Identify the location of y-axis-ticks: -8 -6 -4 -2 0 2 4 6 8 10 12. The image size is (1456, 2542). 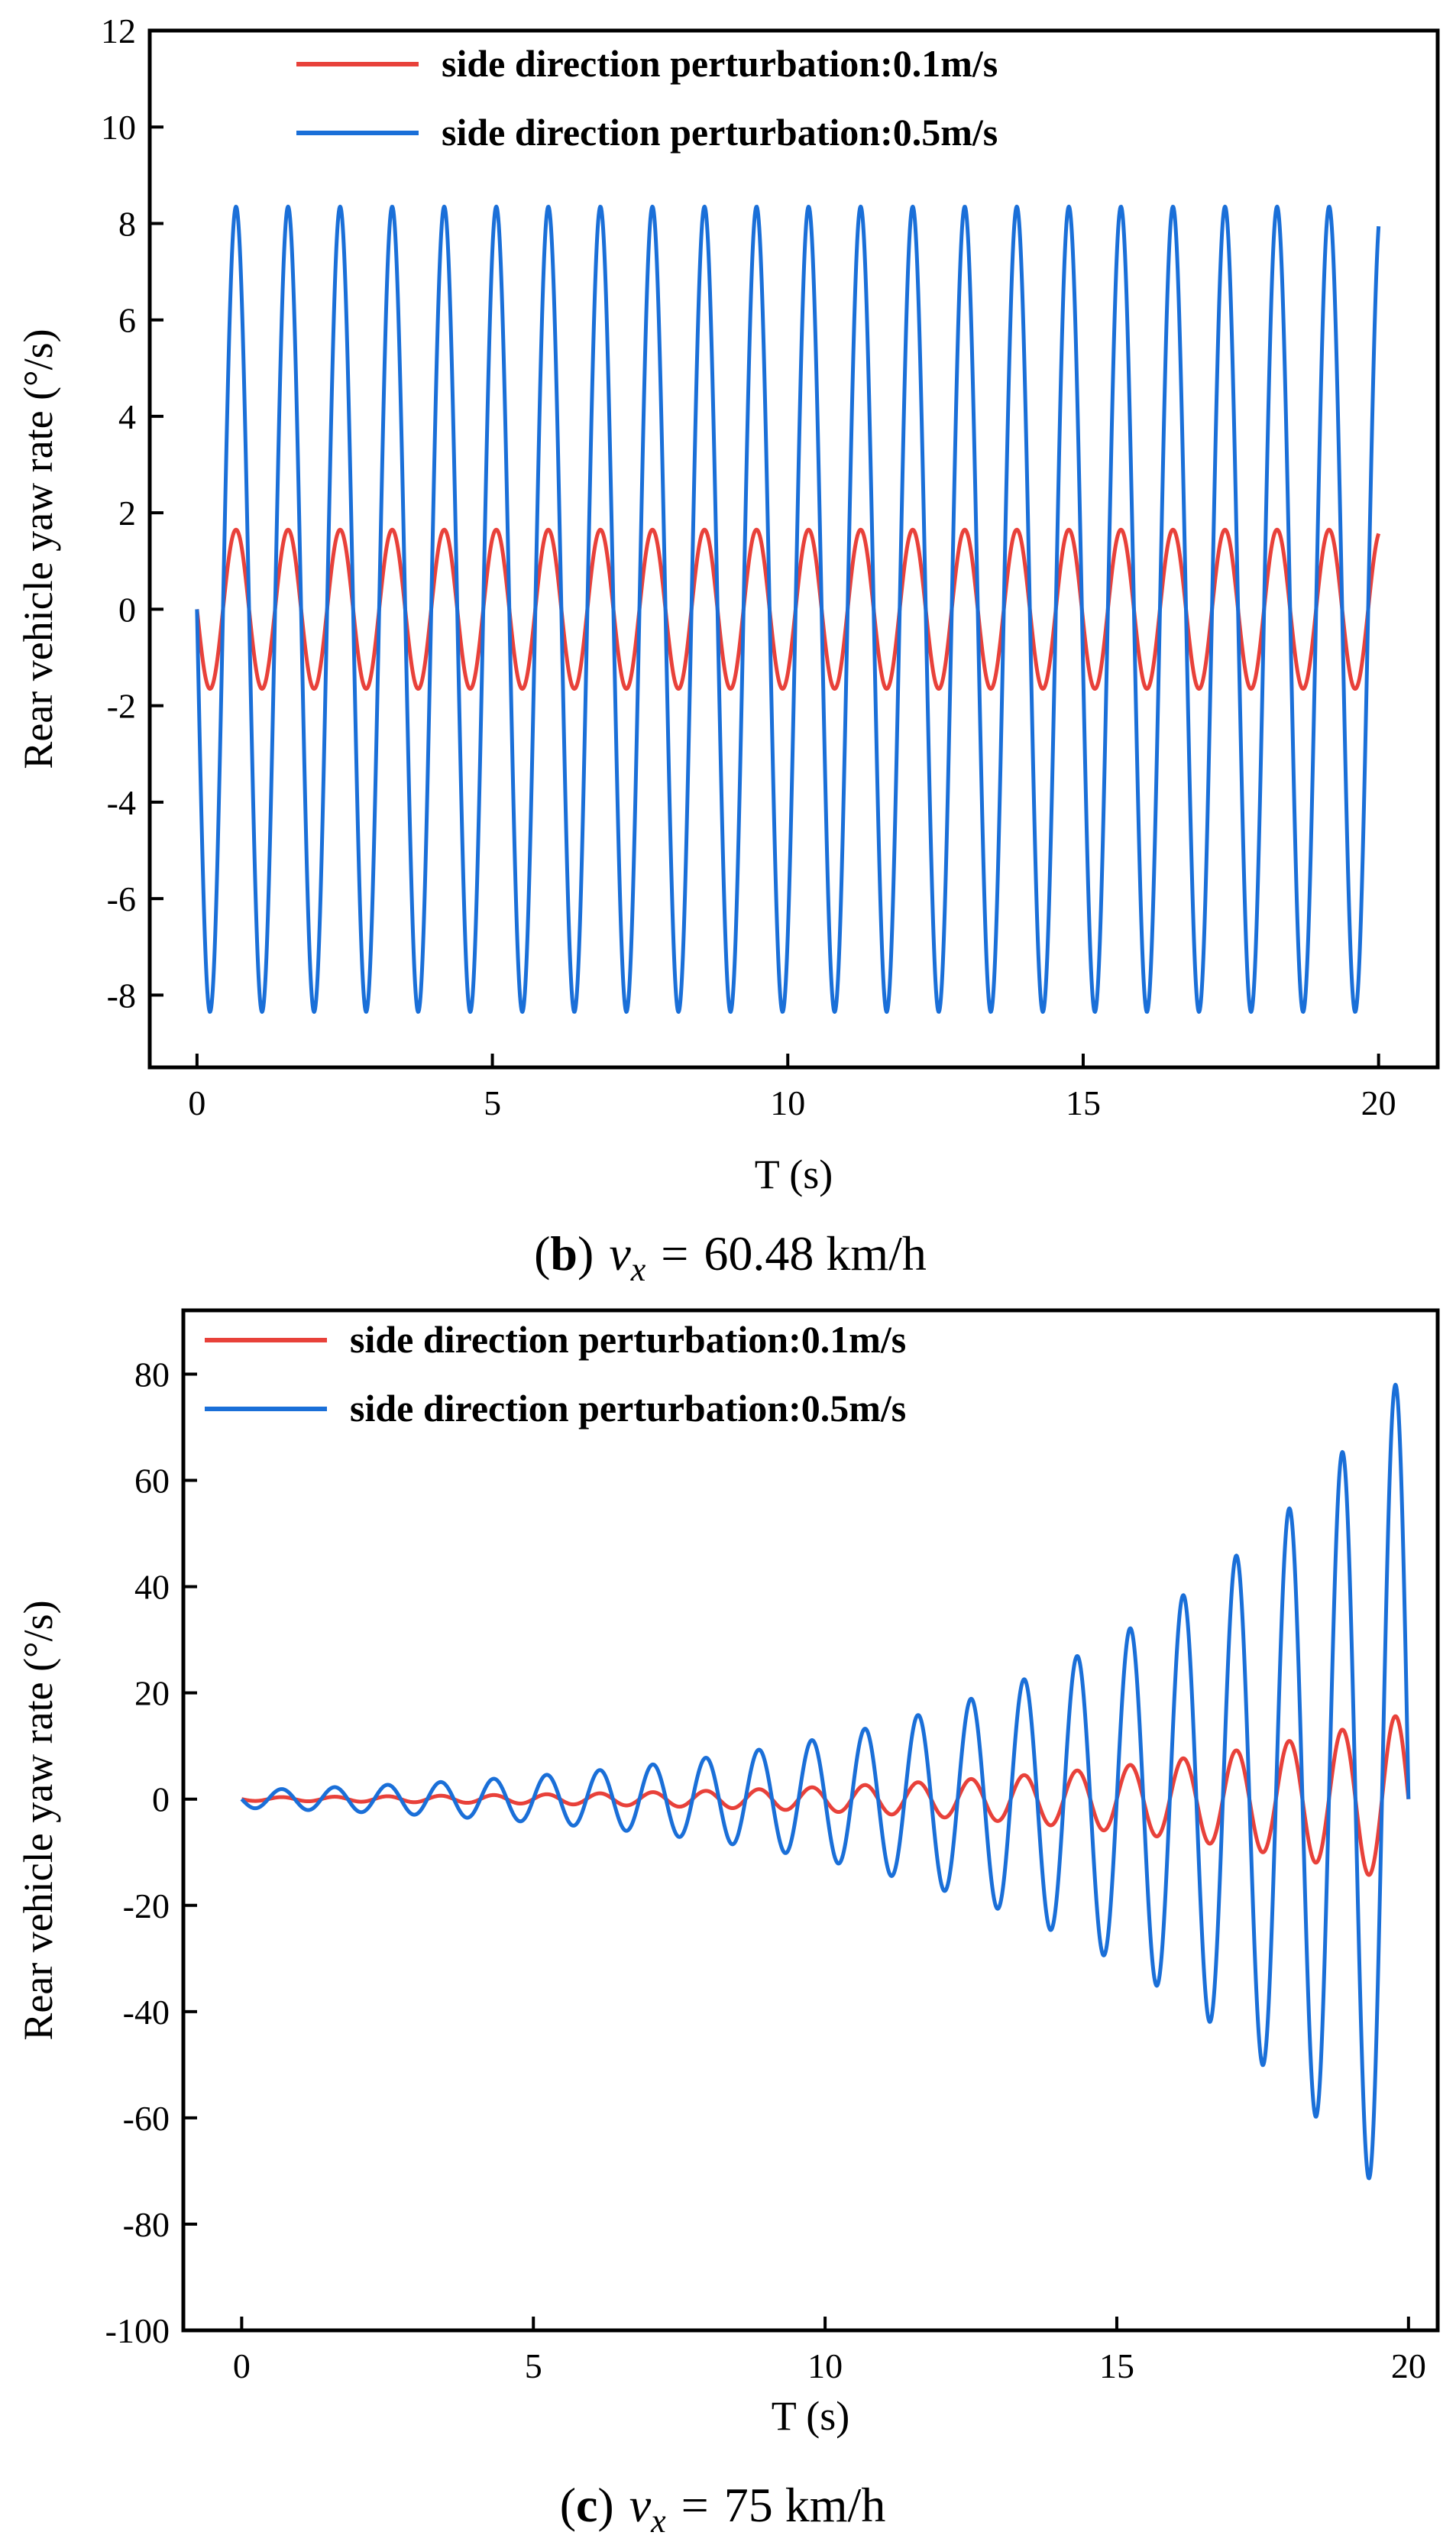
(132, 513).